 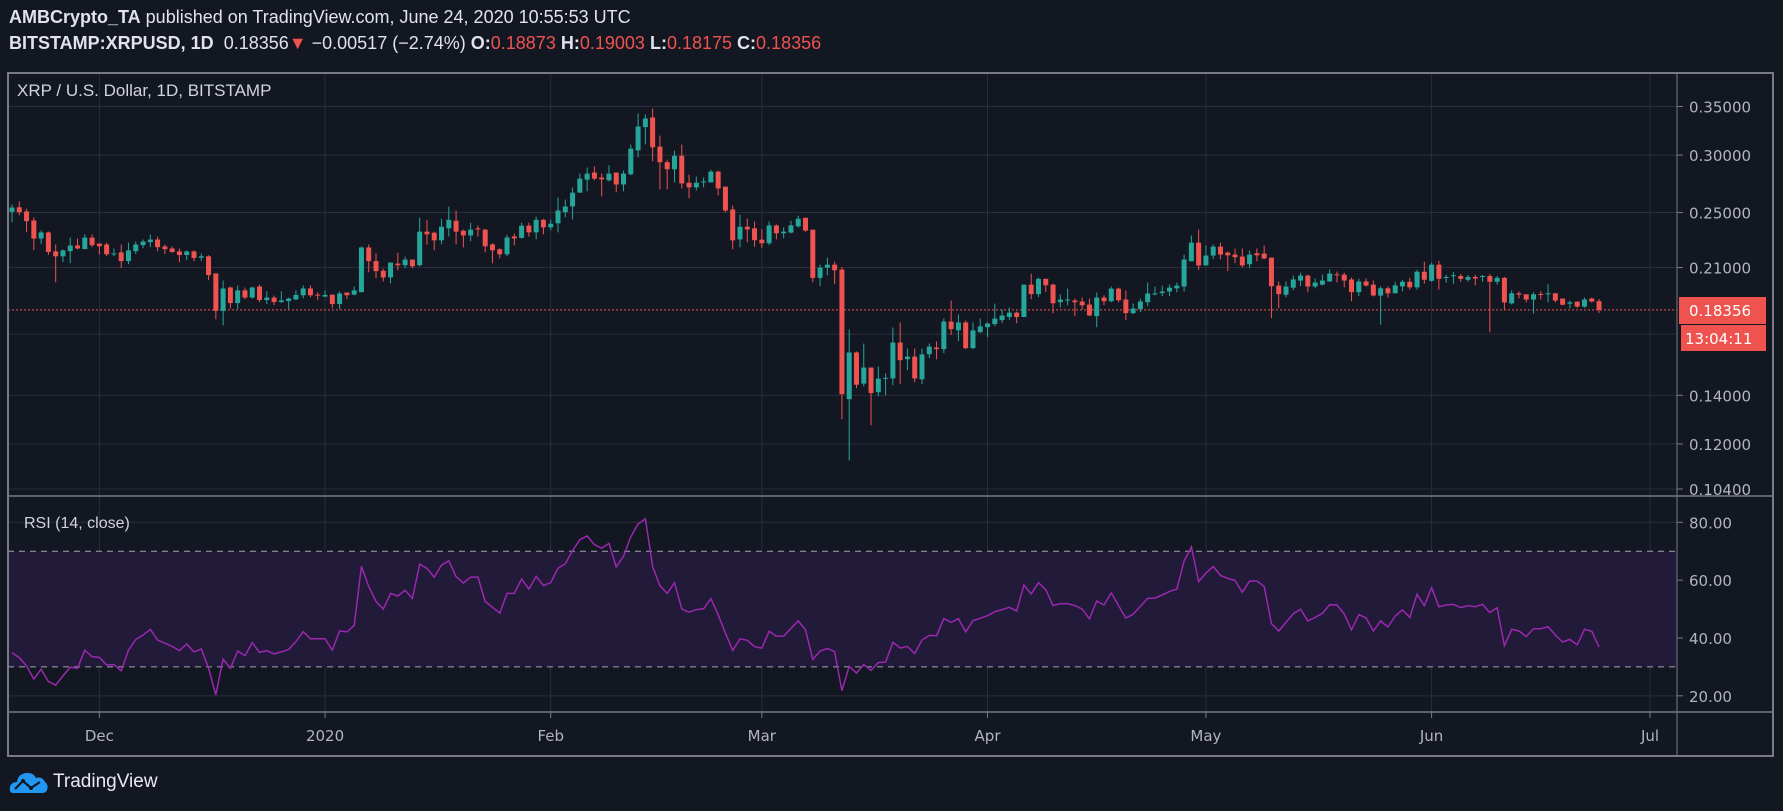 I want to click on price-change: −0.00517 (−2.74%), so click(x=388, y=43).